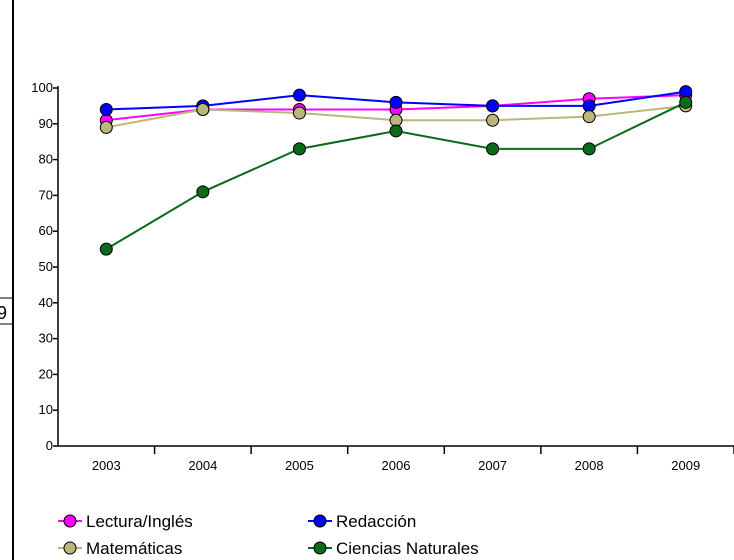 This screenshot has width=734, height=560. What do you see at coordinates (492, 465) in the screenshot?
I see `x-tick-label: 2007` at bounding box center [492, 465].